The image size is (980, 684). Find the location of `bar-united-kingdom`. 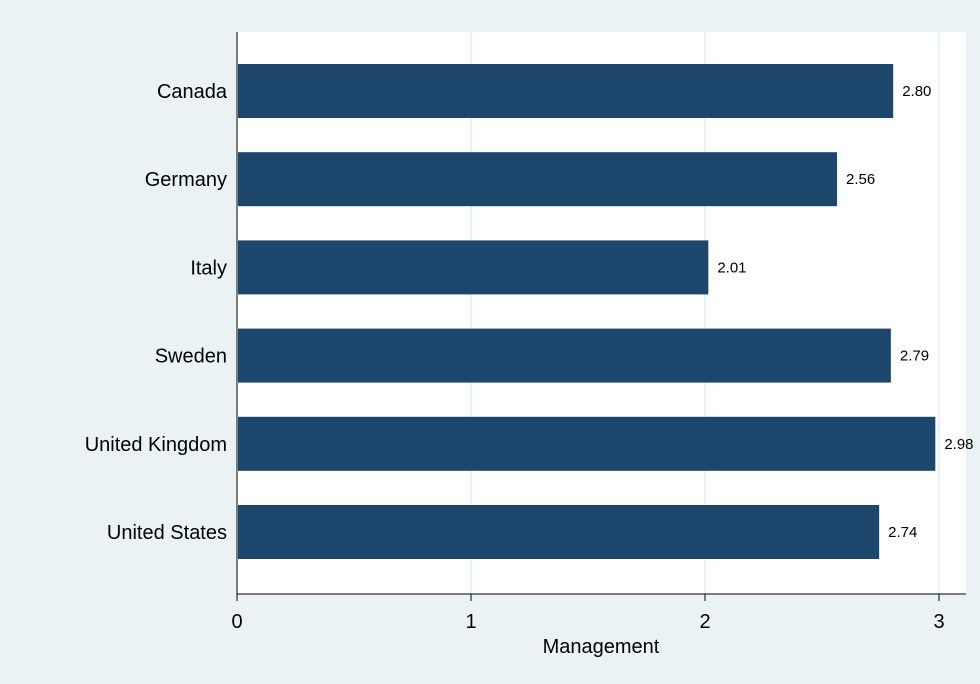

bar-united-kingdom is located at coordinates (587, 443).